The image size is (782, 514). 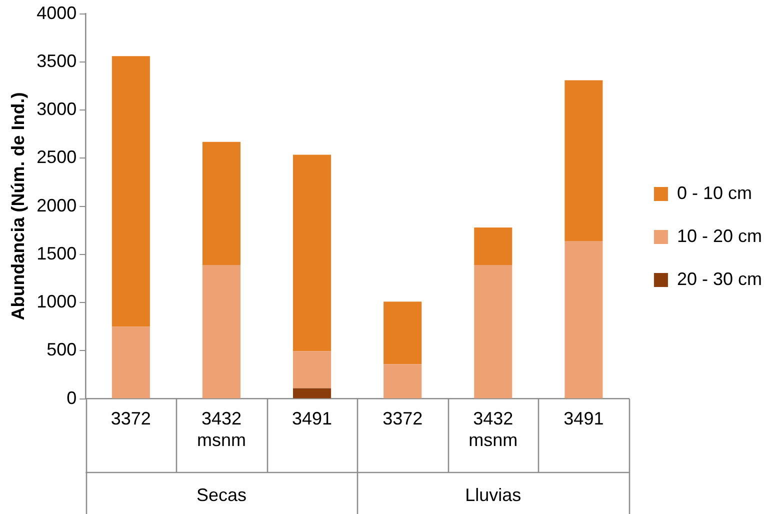 What do you see at coordinates (56, 109) in the screenshot?
I see `y-tick-label: 3000` at bounding box center [56, 109].